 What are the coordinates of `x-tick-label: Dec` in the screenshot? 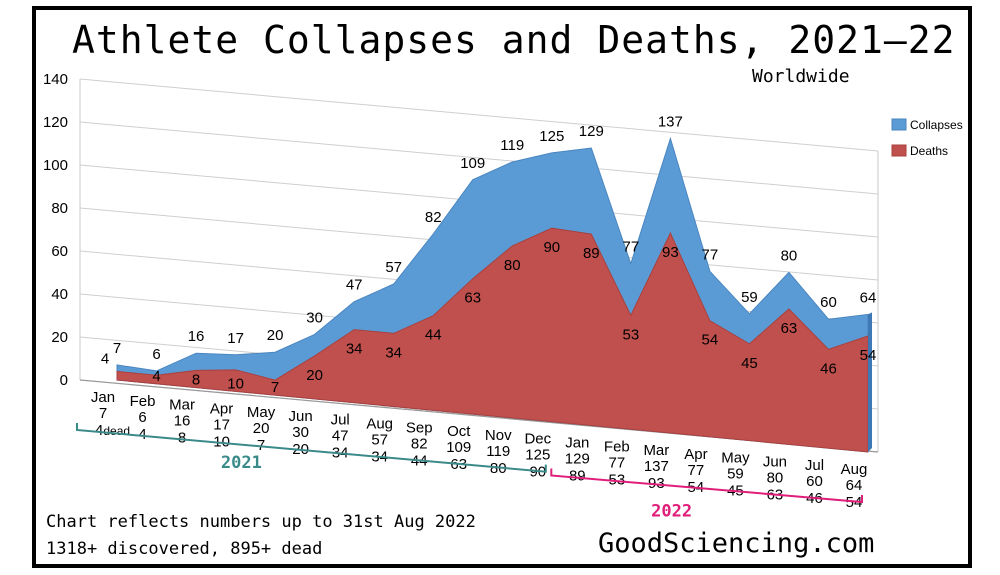 It's located at (537, 439).